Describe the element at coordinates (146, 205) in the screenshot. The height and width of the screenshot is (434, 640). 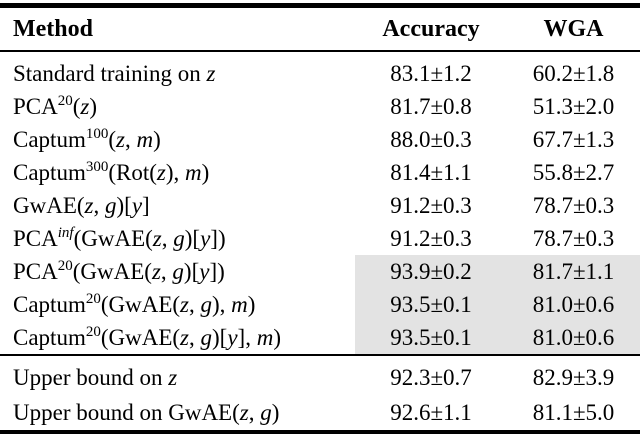
I see `method-segment: ]` at that location.